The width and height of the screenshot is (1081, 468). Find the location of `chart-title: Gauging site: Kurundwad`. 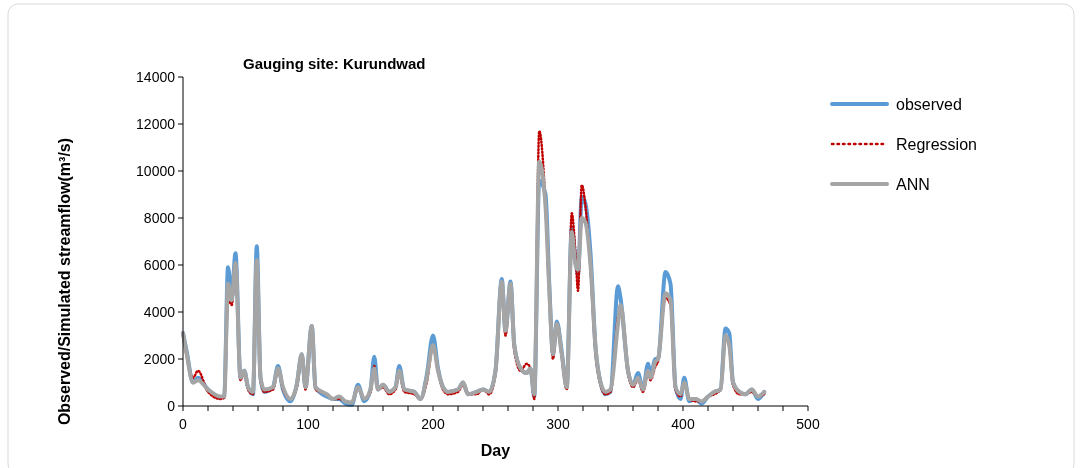

chart-title: Gauging site: Kurundwad is located at coordinates (334, 63).